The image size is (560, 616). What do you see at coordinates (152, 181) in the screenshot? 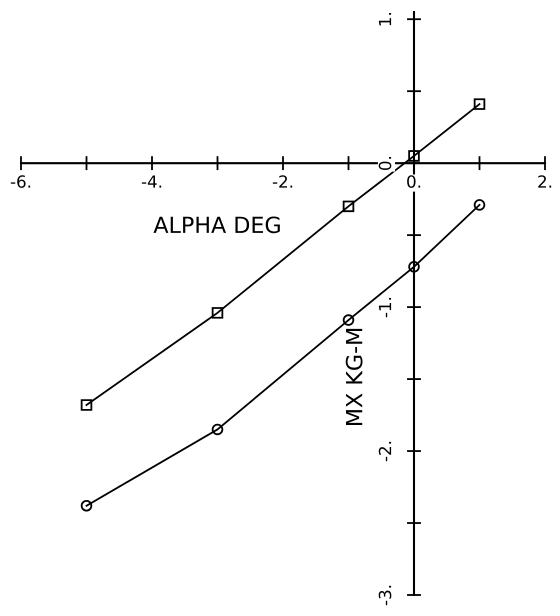
I see `x-tick-label: -4.` at bounding box center [152, 181].